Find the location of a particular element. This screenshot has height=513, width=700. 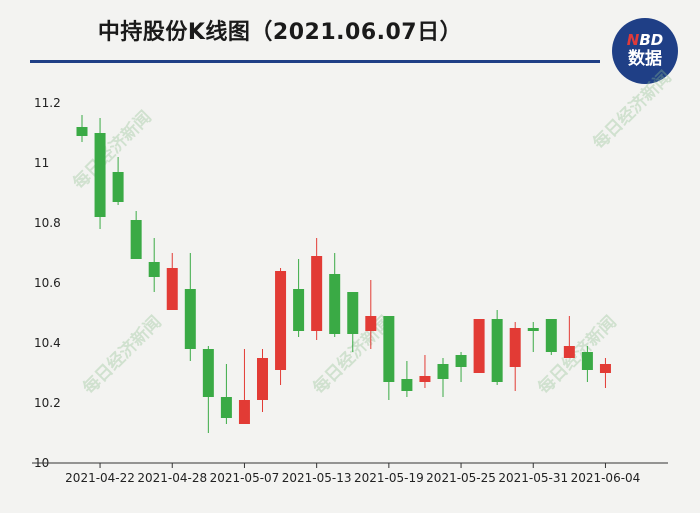

y-tick-label: 11 is located at coordinates (41, 163).